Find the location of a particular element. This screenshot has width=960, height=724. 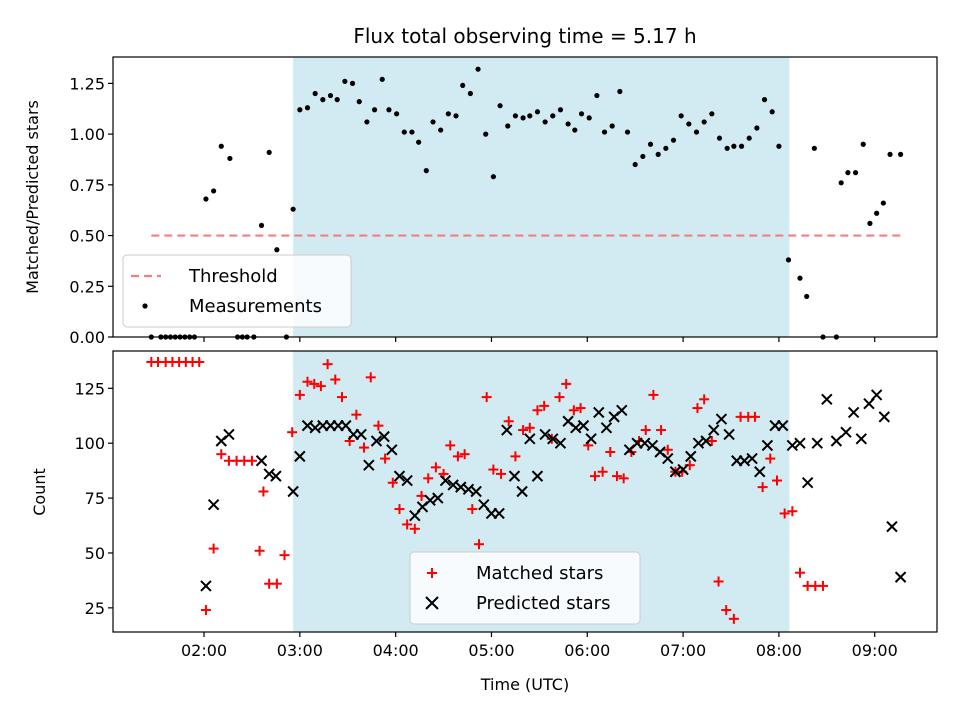

y-tick-label: 25 is located at coordinates (95, 608).